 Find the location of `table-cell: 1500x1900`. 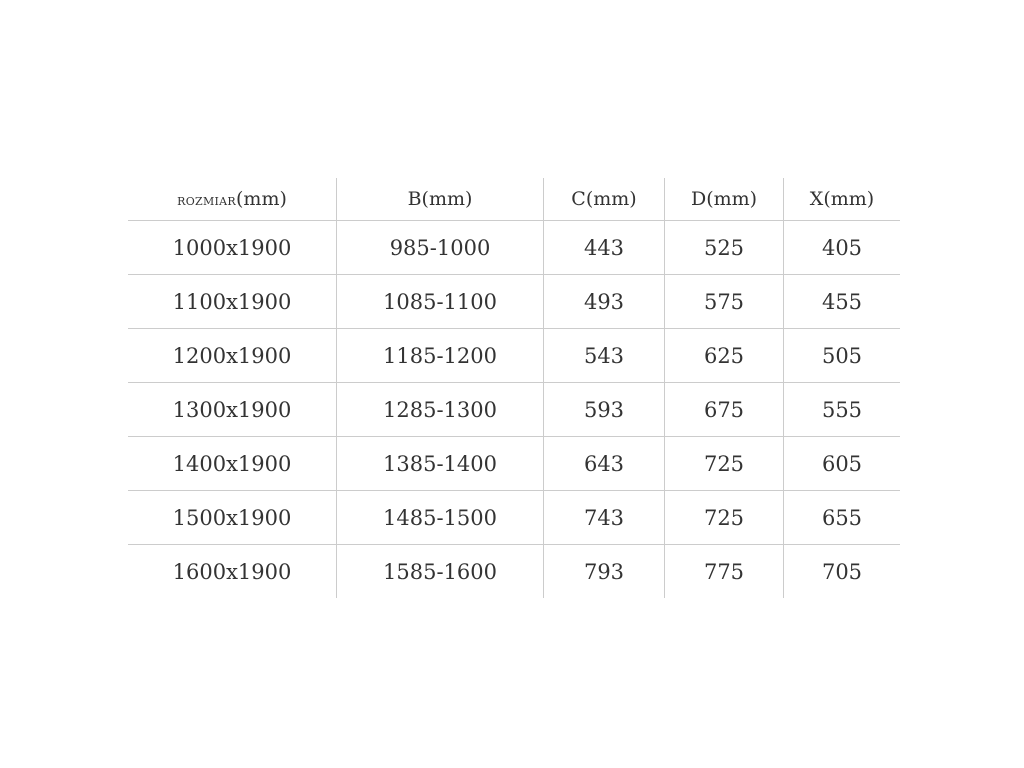

table-cell: 1500x1900 is located at coordinates (232, 517).